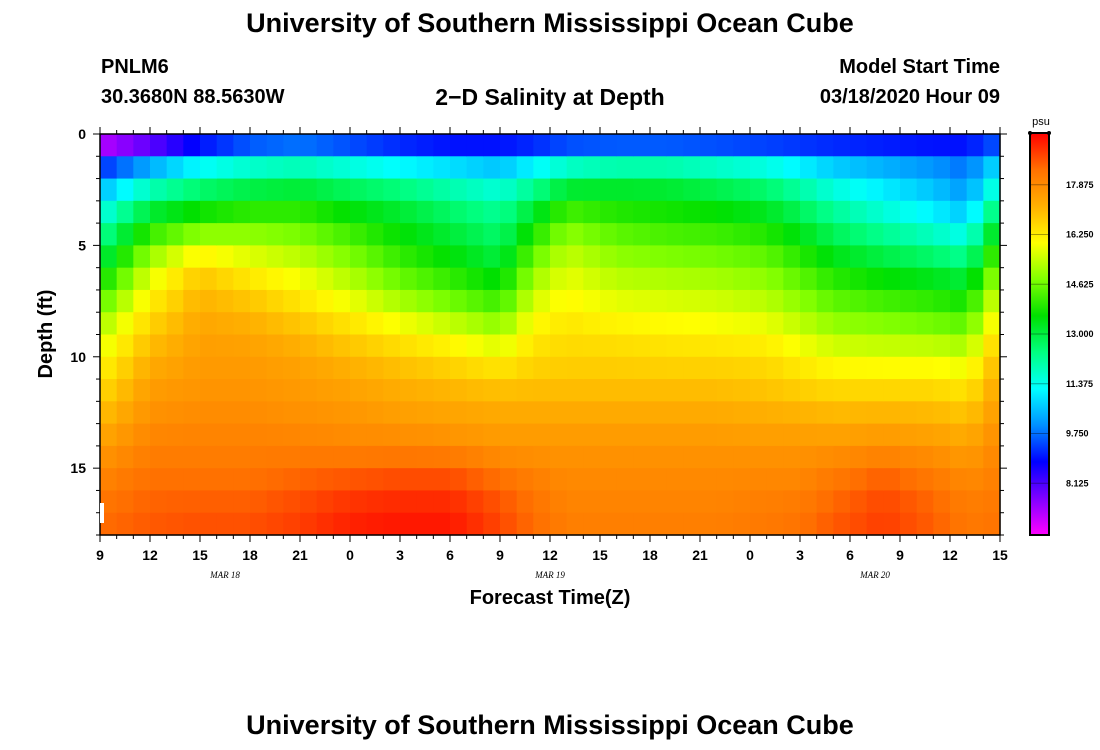  Describe the element at coordinates (82, 245) in the screenshot. I see `y-tick-label: 5` at that location.